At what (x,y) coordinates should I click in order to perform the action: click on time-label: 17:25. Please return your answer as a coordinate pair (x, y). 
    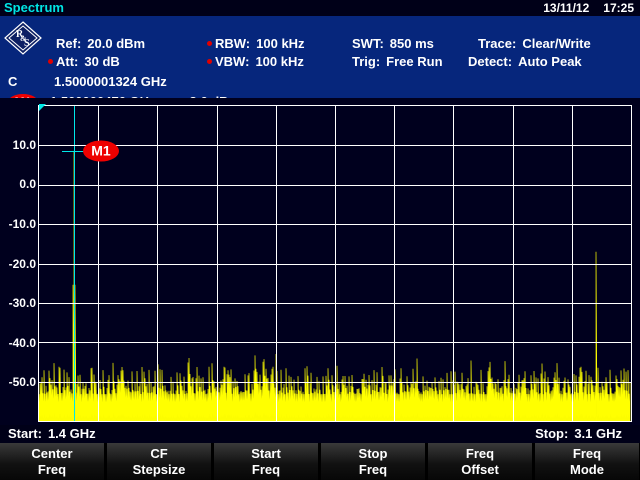
    Looking at the image, I should click on (618, 8).